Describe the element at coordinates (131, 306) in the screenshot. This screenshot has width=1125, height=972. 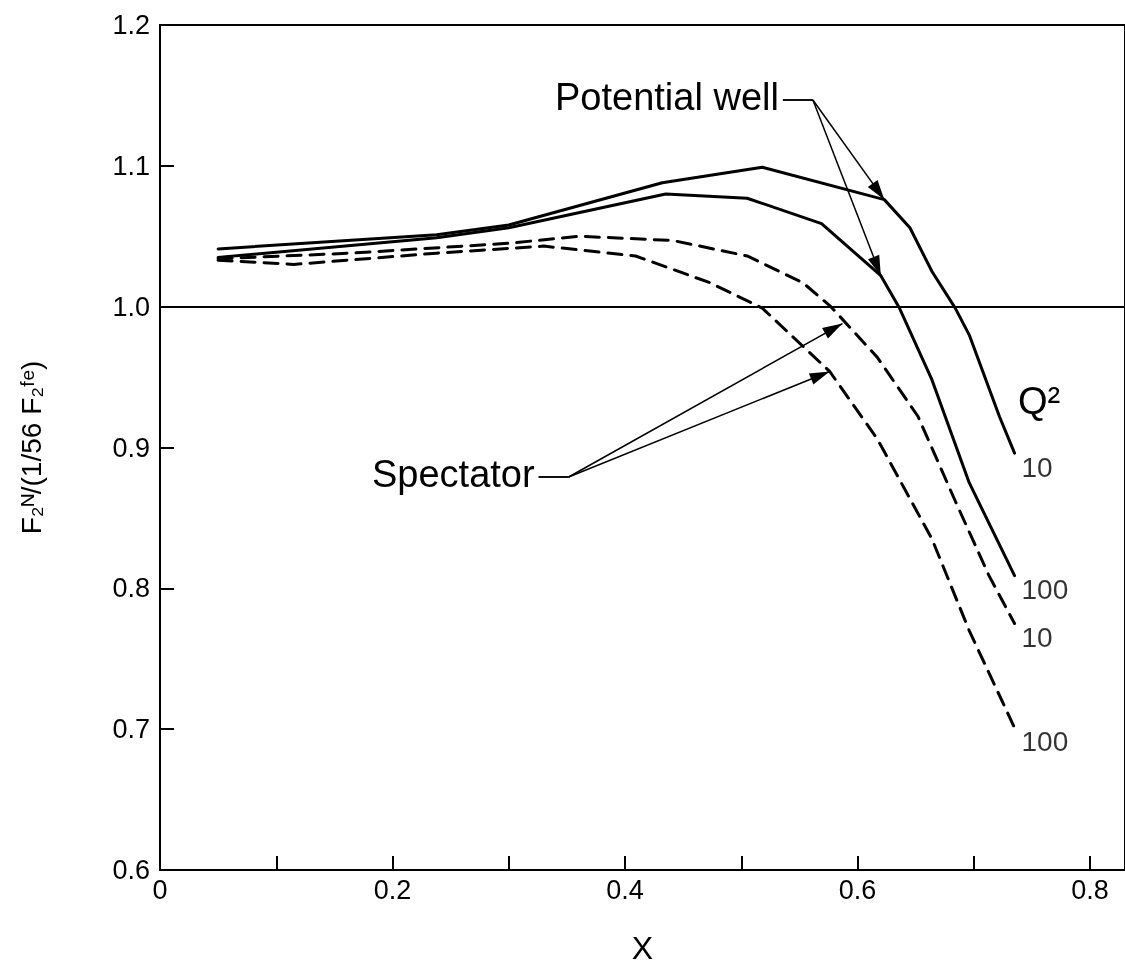
I see `y-tick-label: 1.0` at that location.